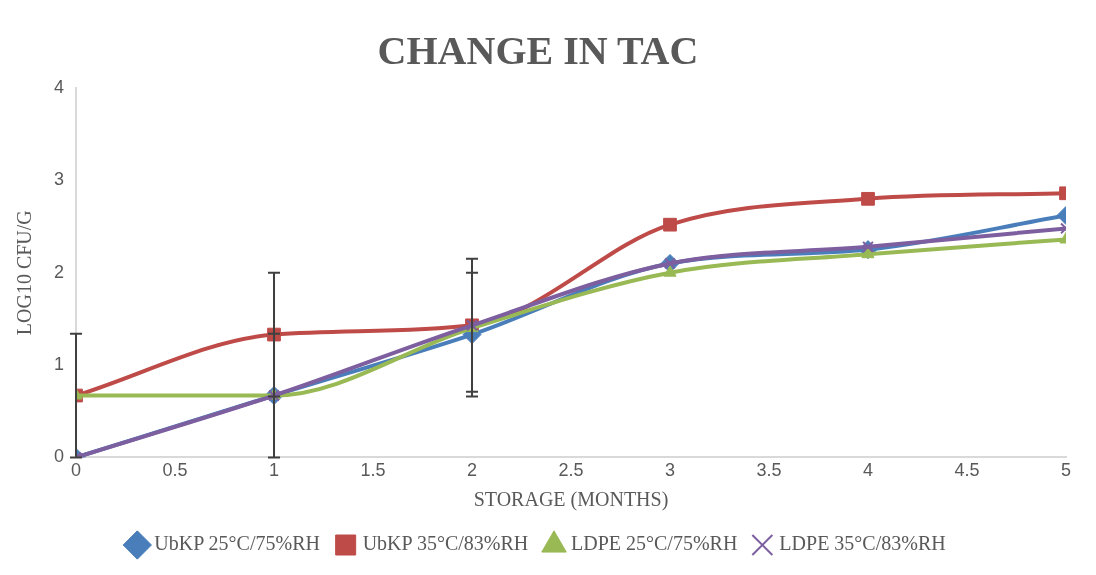  Describe the element at coordinates (967, 470) in the screenshot. I see `x-tick-label: 4.5` at that location.